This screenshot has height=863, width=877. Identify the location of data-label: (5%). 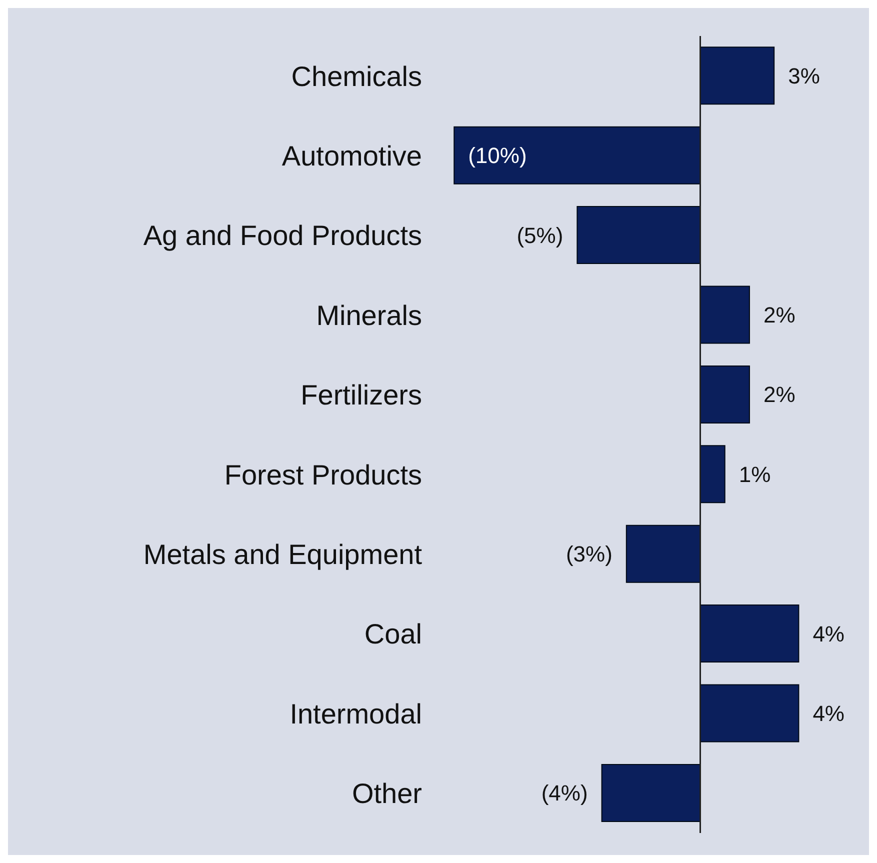
(540, 235).